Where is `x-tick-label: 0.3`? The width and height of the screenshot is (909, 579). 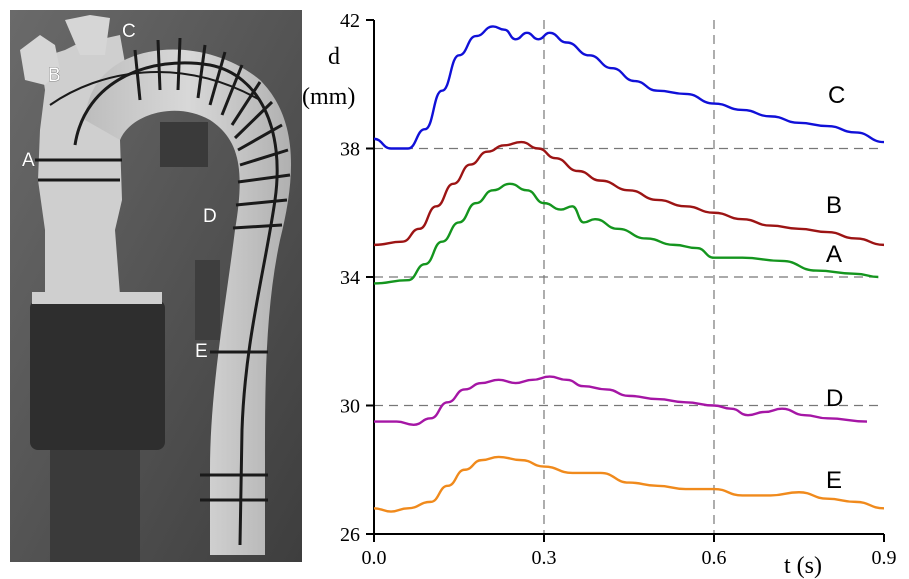
x-tick-label: 0.3 is located at coordinates (544, 558).